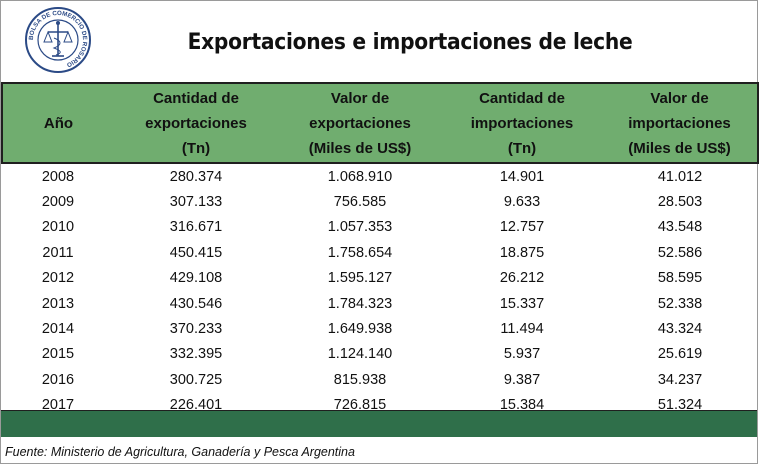 The width and height of the screenshot is (760, 466). I want to click on value-cell: 18.875, so click(522, 252).